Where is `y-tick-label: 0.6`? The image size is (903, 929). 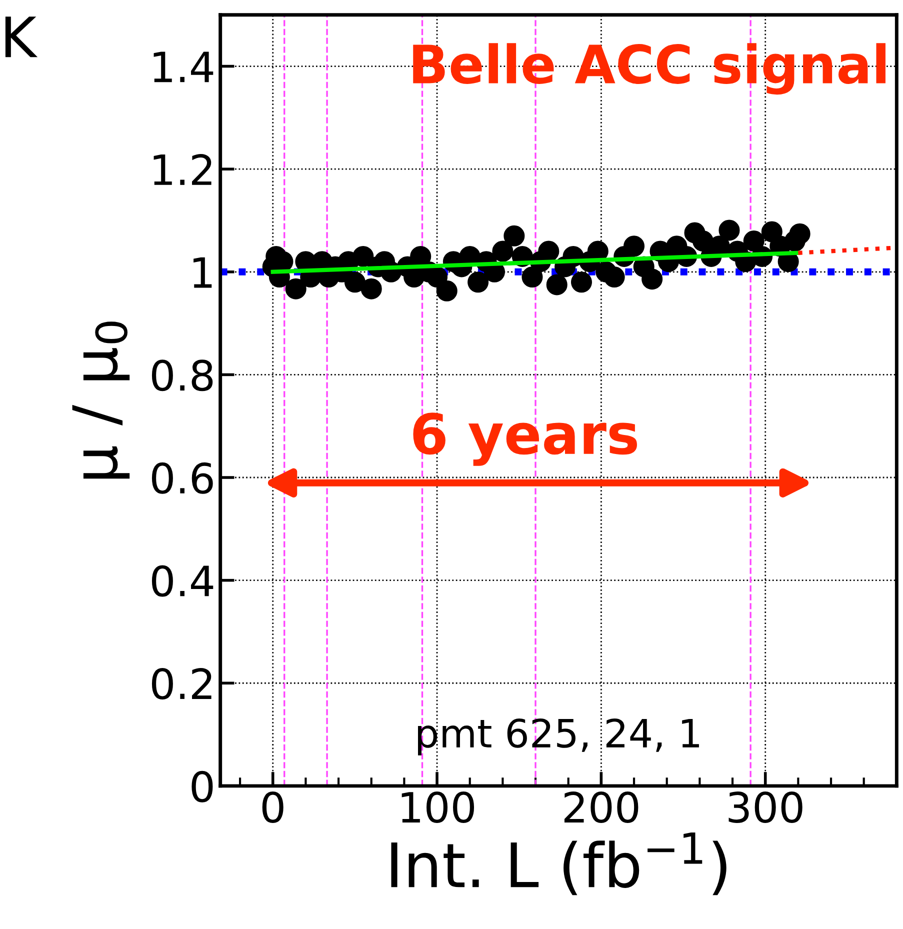 y-tick-label: 0.6 is located at coordinates (182, 478).